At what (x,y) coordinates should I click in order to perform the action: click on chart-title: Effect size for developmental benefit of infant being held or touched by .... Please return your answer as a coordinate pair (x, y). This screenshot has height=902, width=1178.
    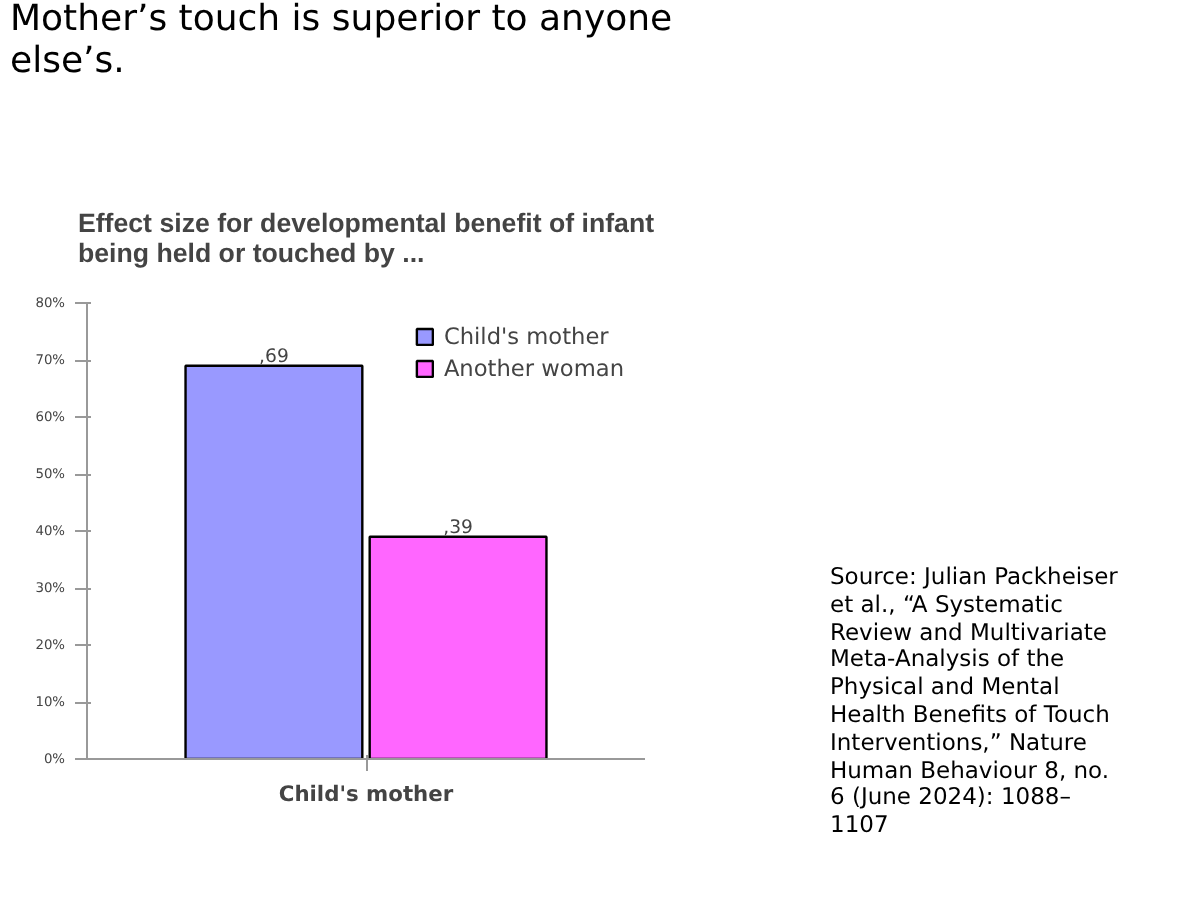
    Looking at the image, I should click on (366, 238).